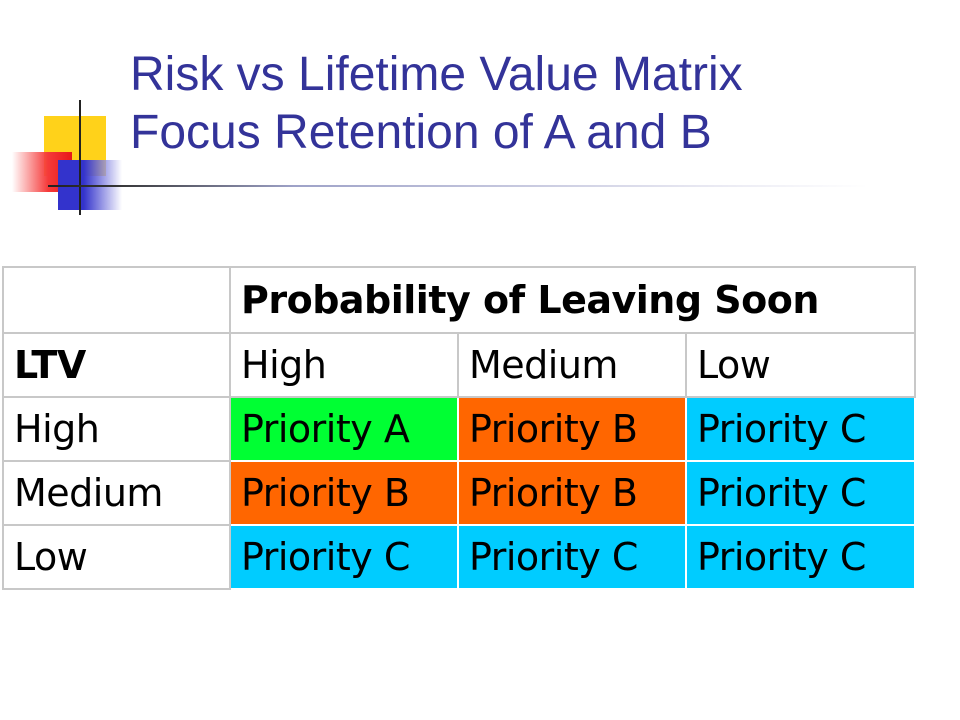 This screenshot has height=720, width=960. I want to click on title-line-2: Focus Retention of A and B, so click(421, 132).